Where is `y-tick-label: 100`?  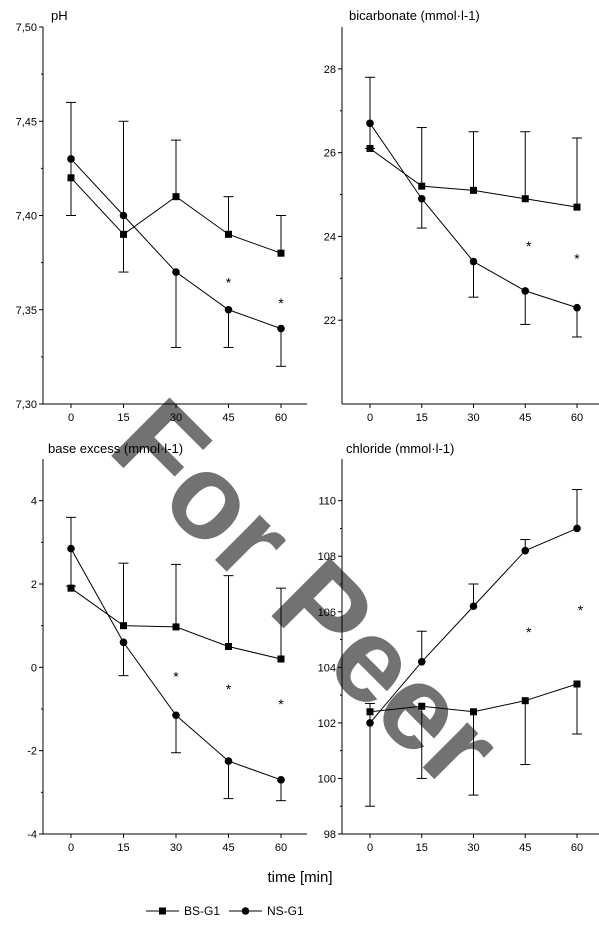
y-tick-label: 100 is located at coordinates (327, 779).